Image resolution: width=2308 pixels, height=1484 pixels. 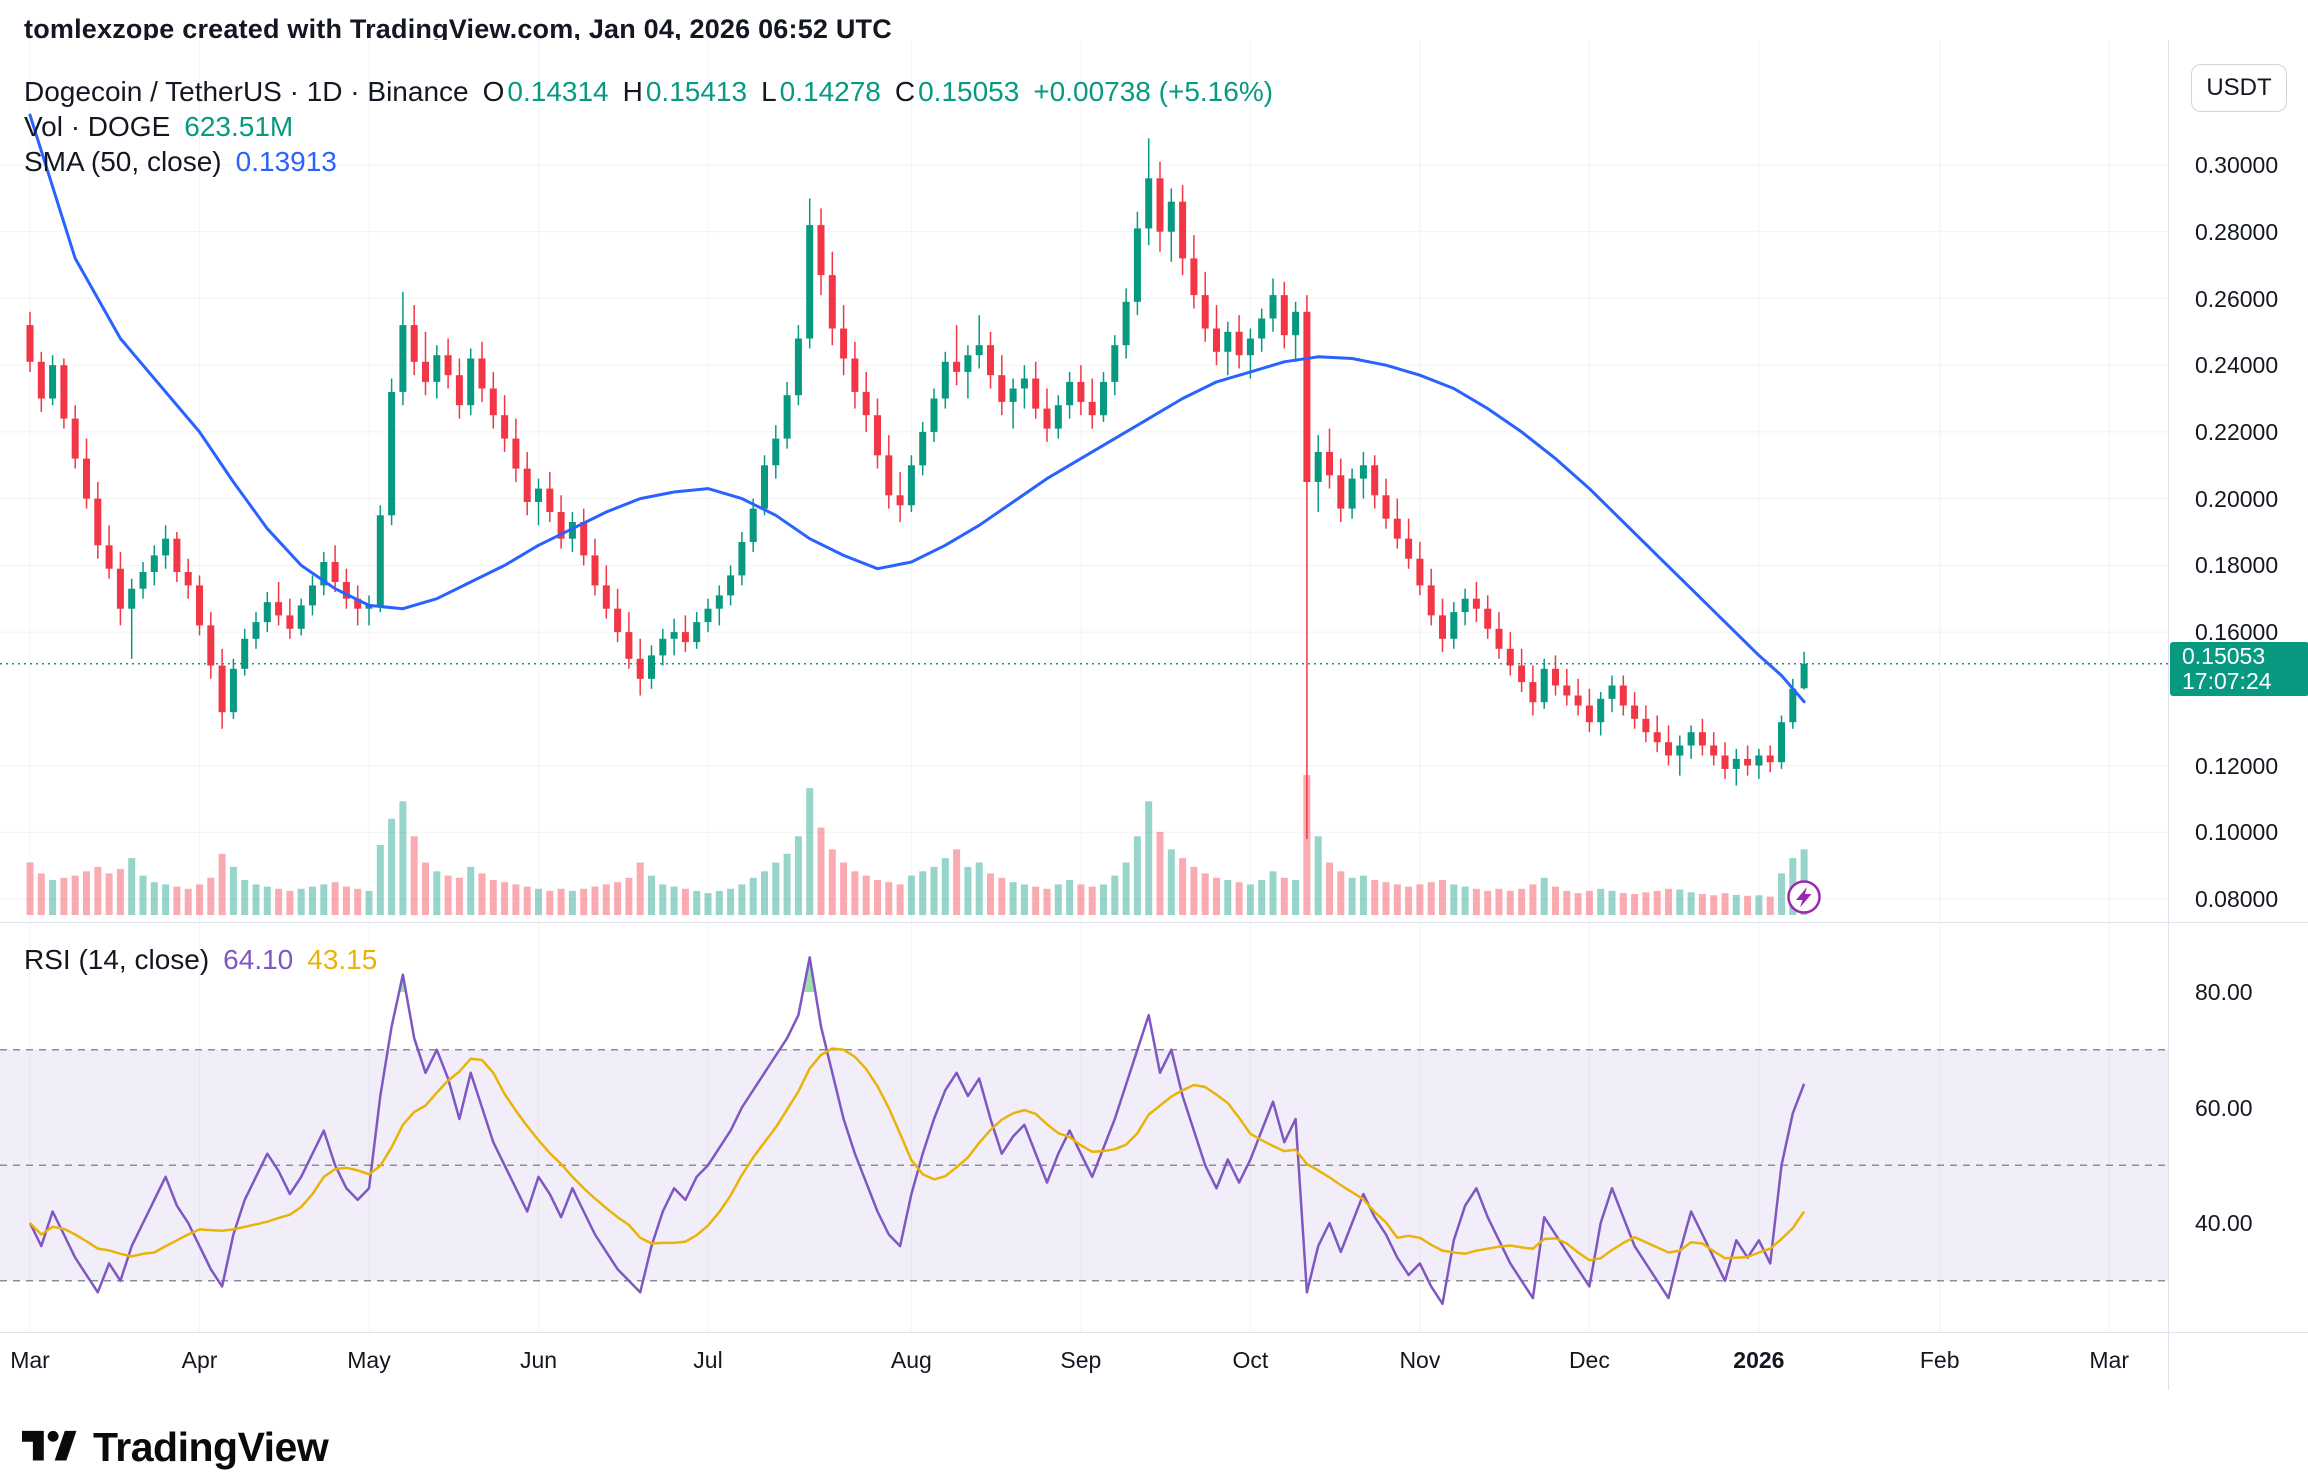 What do you see at coordinates (830, 91) in the screenshot?
I see `ohlc-low-value: 0.14278` at bounding box center [830, 91].